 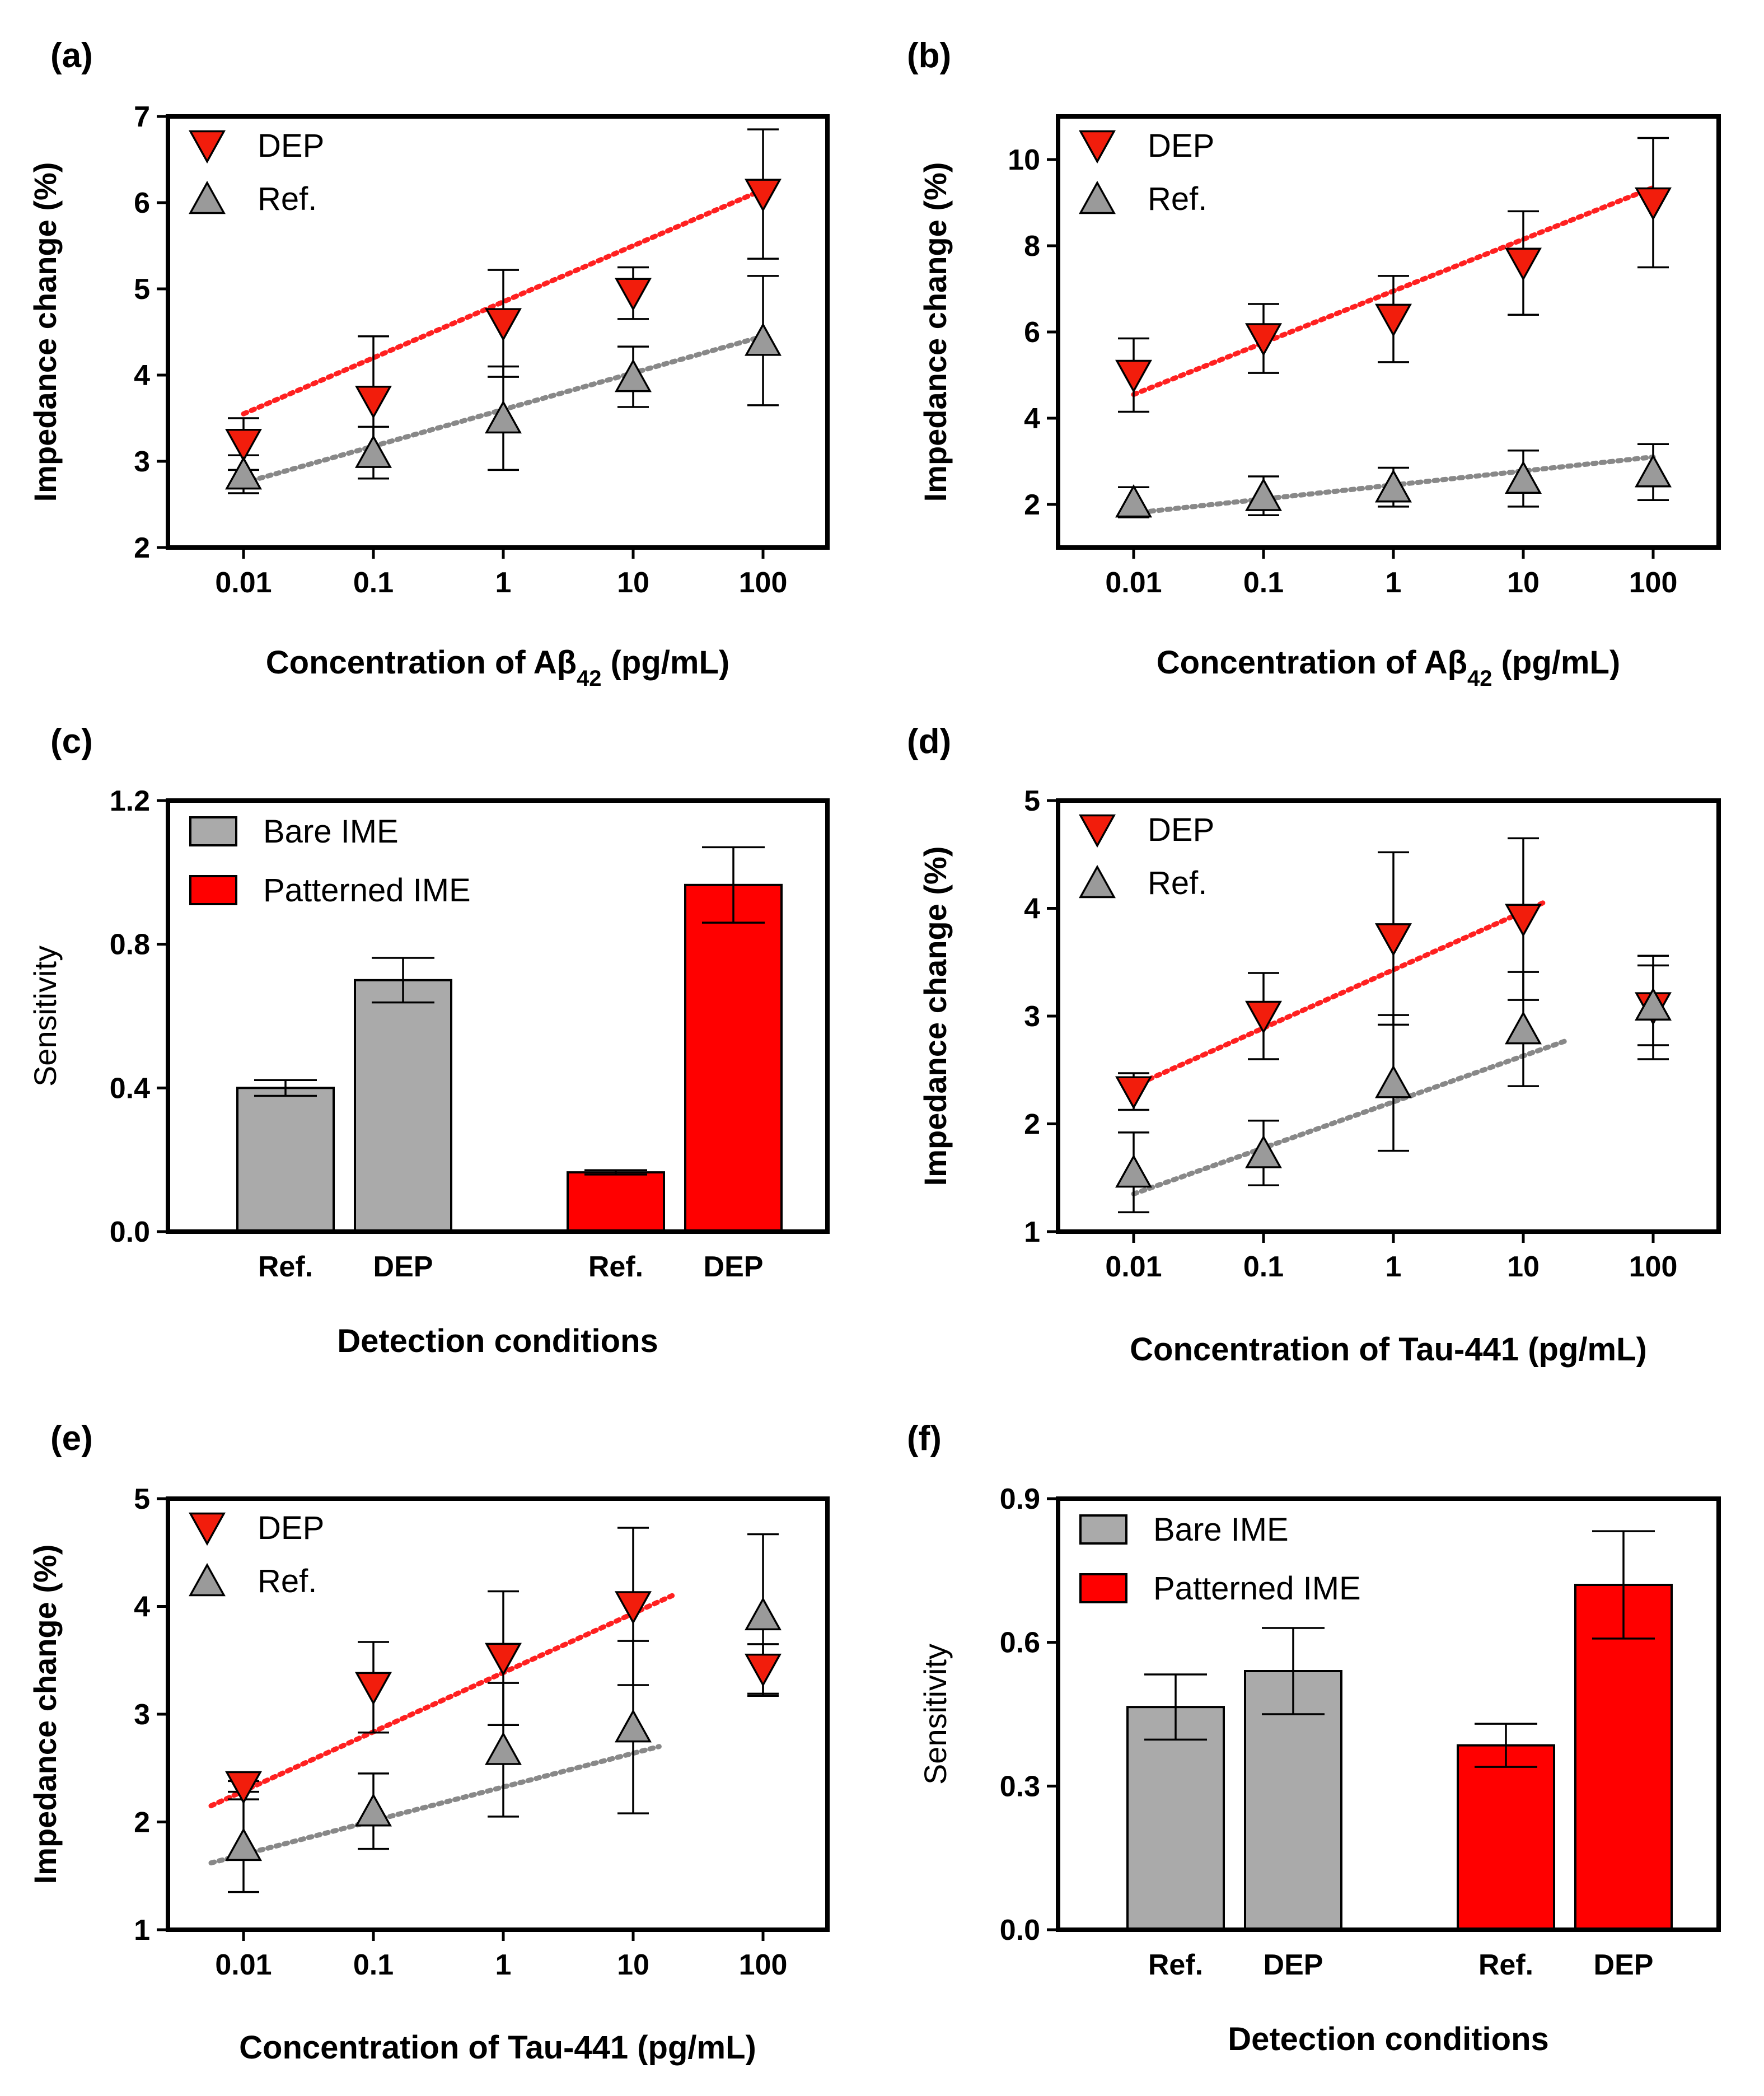 I want to click on bare-ime-bar, so click(x=403, y=1106).